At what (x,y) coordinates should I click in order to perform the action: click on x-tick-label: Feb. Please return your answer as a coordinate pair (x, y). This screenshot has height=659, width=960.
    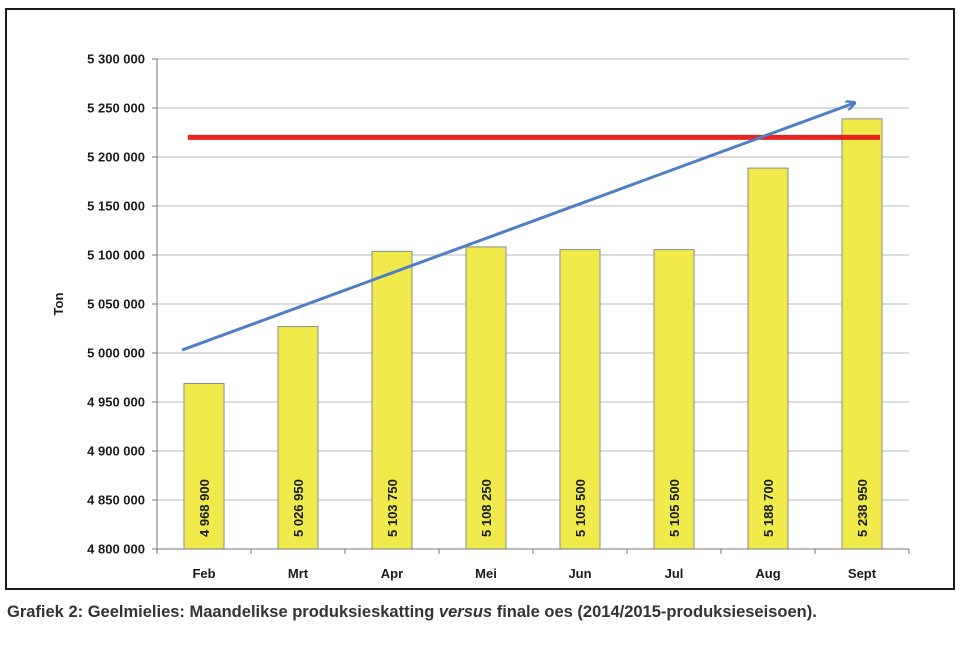
    Looking at the image, I should click on (203, 573).